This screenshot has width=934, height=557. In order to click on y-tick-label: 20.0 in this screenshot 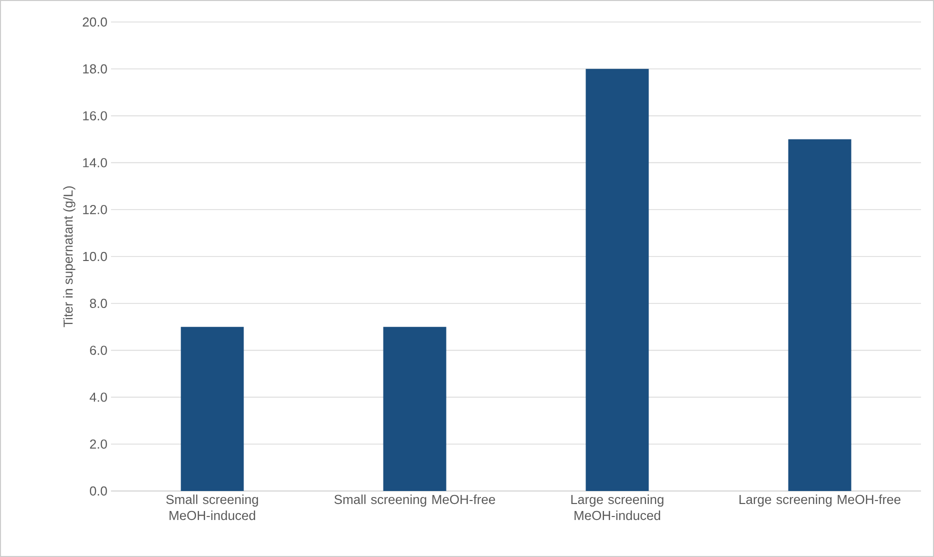, I will do `click(94, 22)`.